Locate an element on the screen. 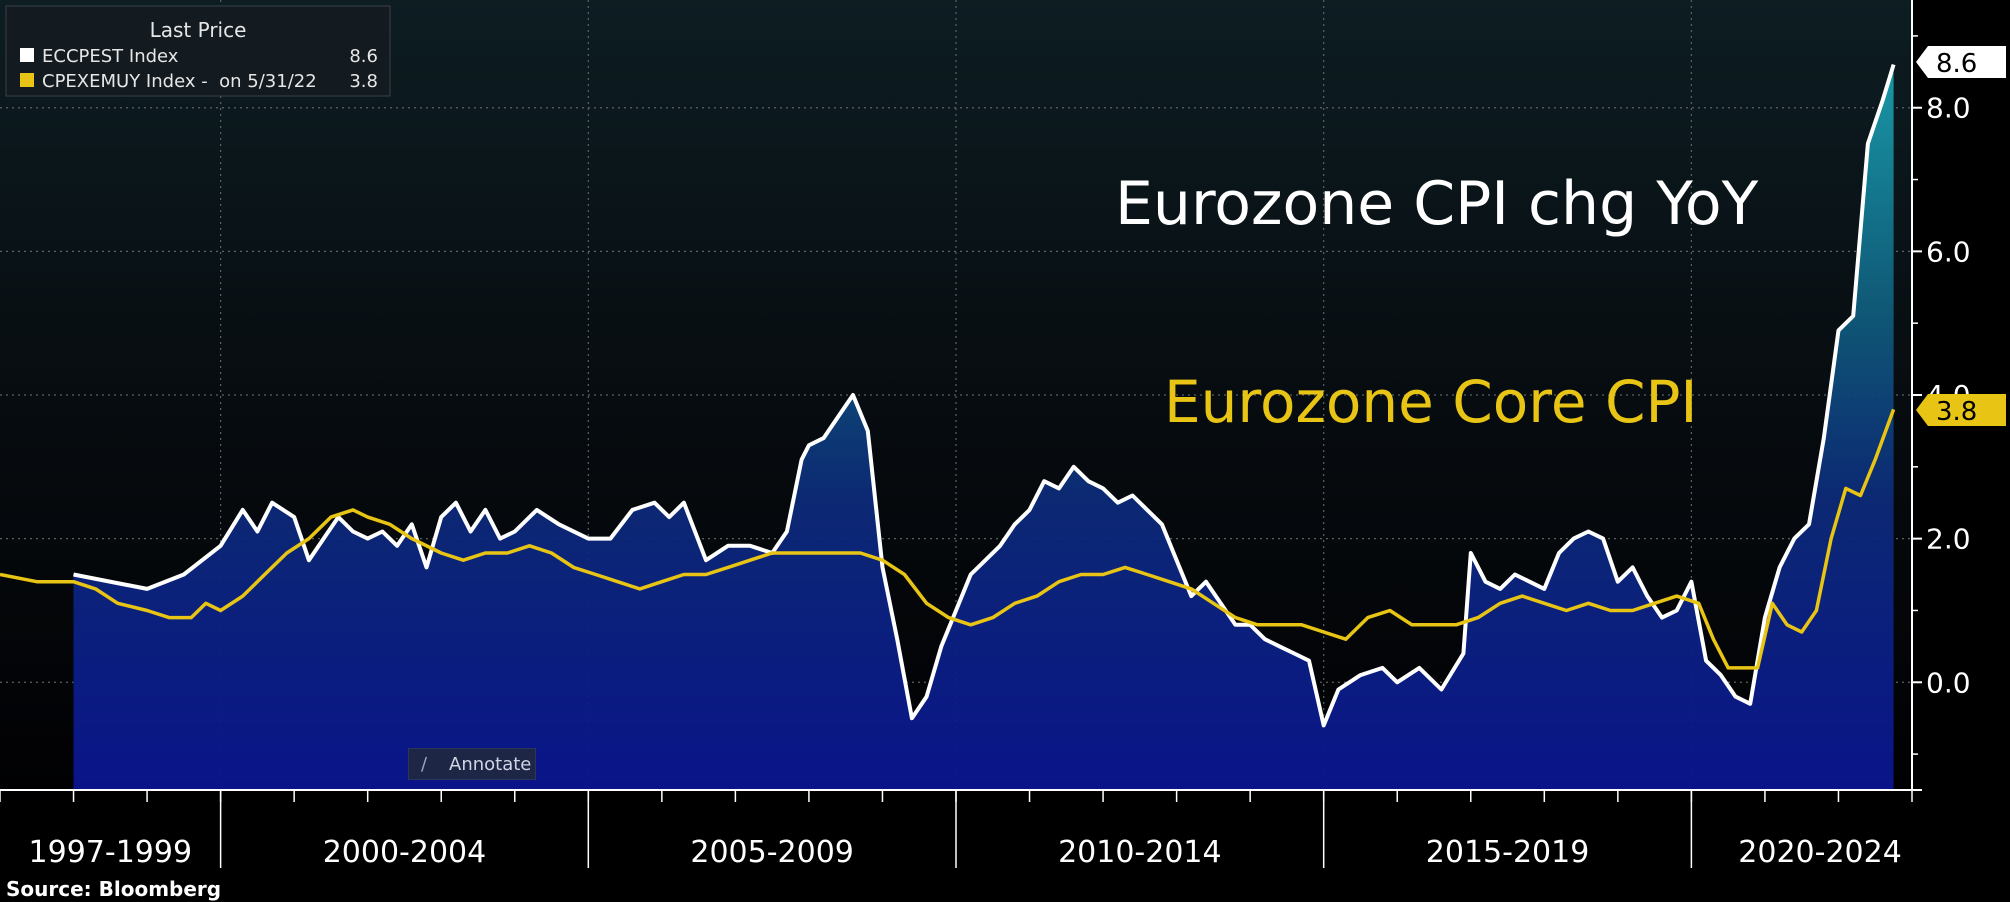  last-value-tag-eccpest-shape is located at coordinates (1961, 62).